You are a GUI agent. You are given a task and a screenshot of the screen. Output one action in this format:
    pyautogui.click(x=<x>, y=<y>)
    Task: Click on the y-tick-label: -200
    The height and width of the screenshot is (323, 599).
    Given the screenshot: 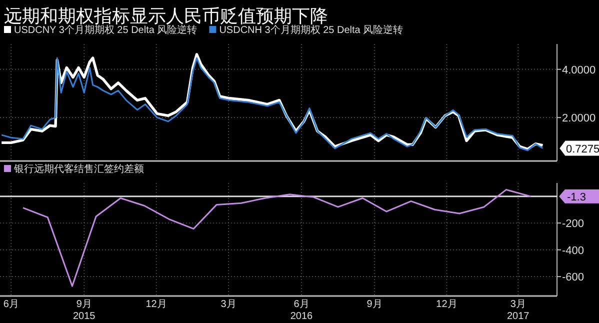 What is the action you would take?
    pyautogui.click(x=573, y=224)
    